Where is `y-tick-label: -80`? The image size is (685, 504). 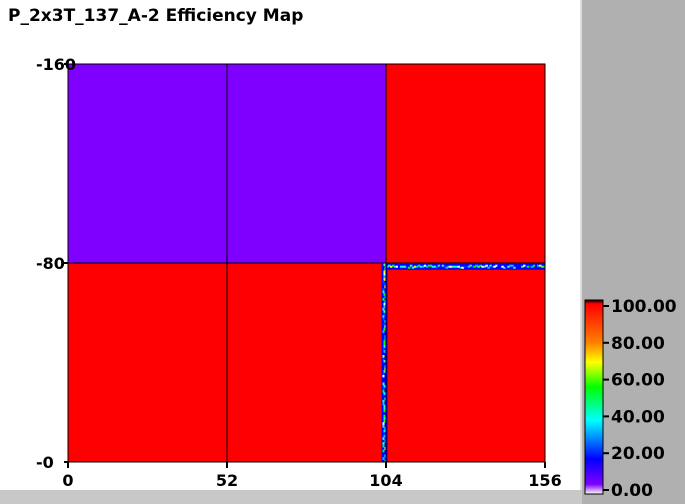 y-tick-label: -80 is located at coordinates (50, 263).